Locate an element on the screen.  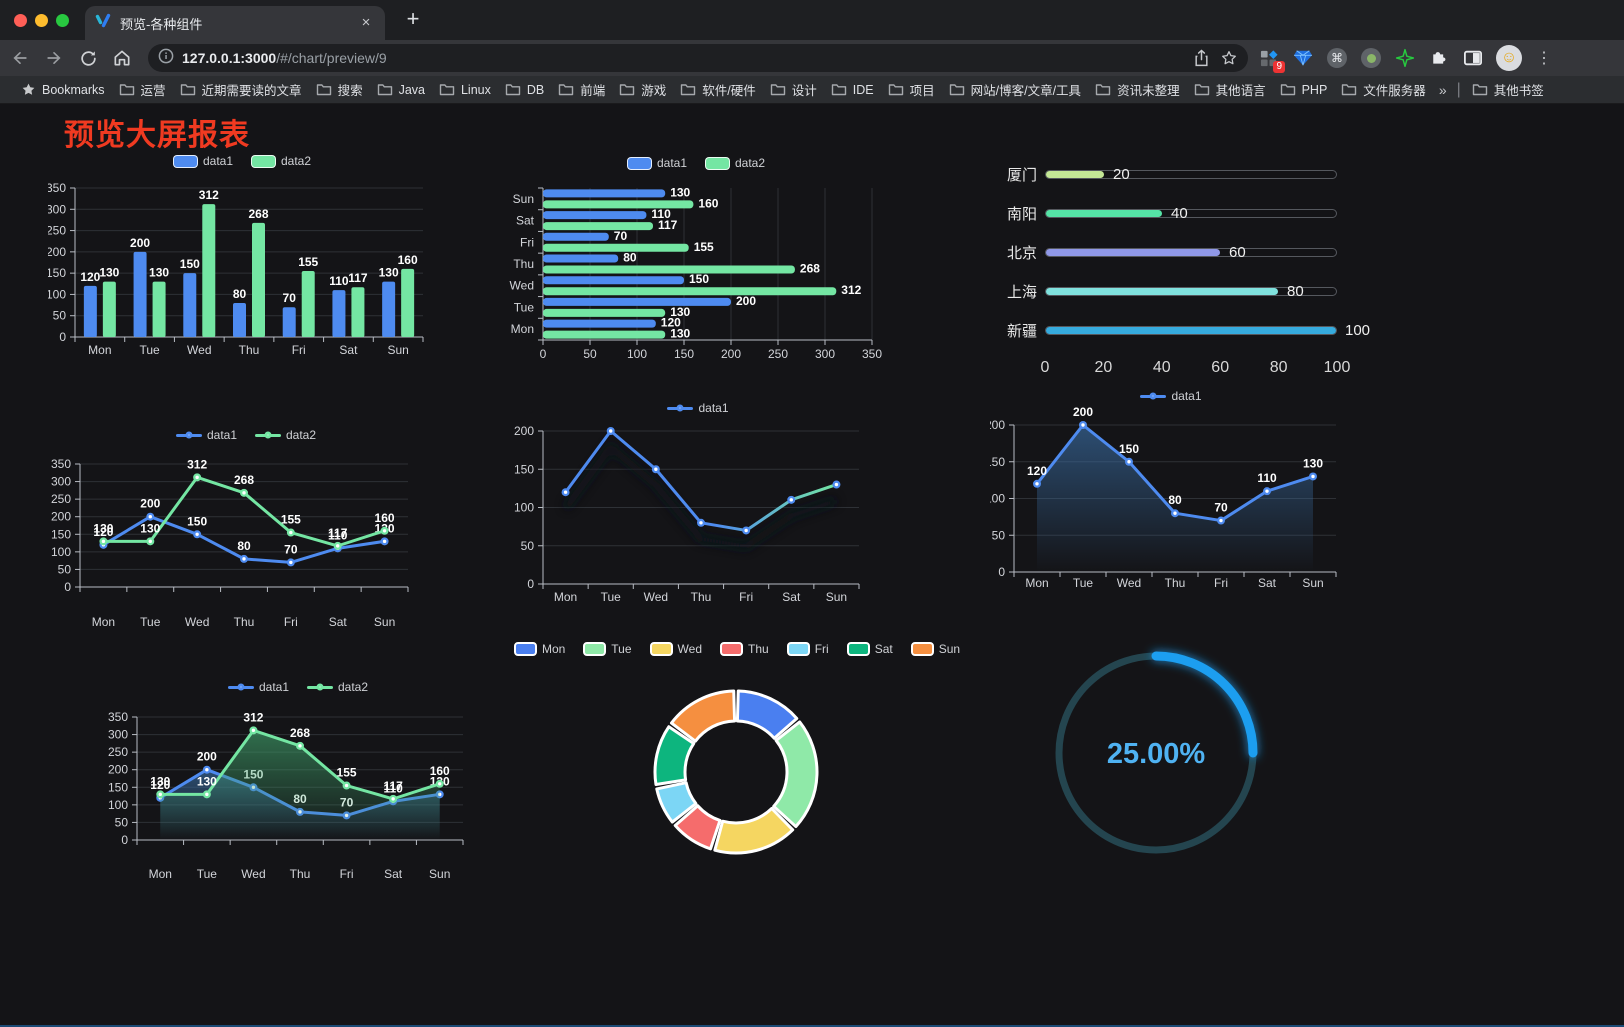
bookmark-folder: 项目 is located at coordinates (911, 89).